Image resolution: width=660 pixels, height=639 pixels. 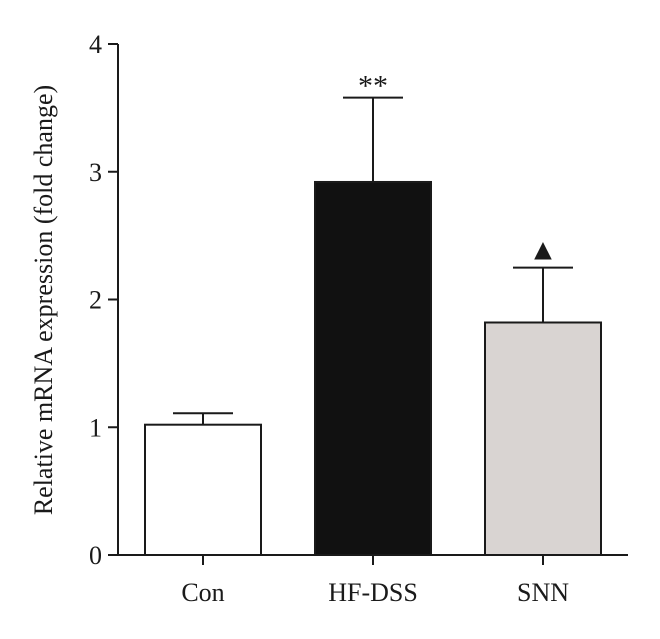 What do you see at coordinates (203, 489) in the screenshot?
I see `bar-con` at bounding box center [203, 489].